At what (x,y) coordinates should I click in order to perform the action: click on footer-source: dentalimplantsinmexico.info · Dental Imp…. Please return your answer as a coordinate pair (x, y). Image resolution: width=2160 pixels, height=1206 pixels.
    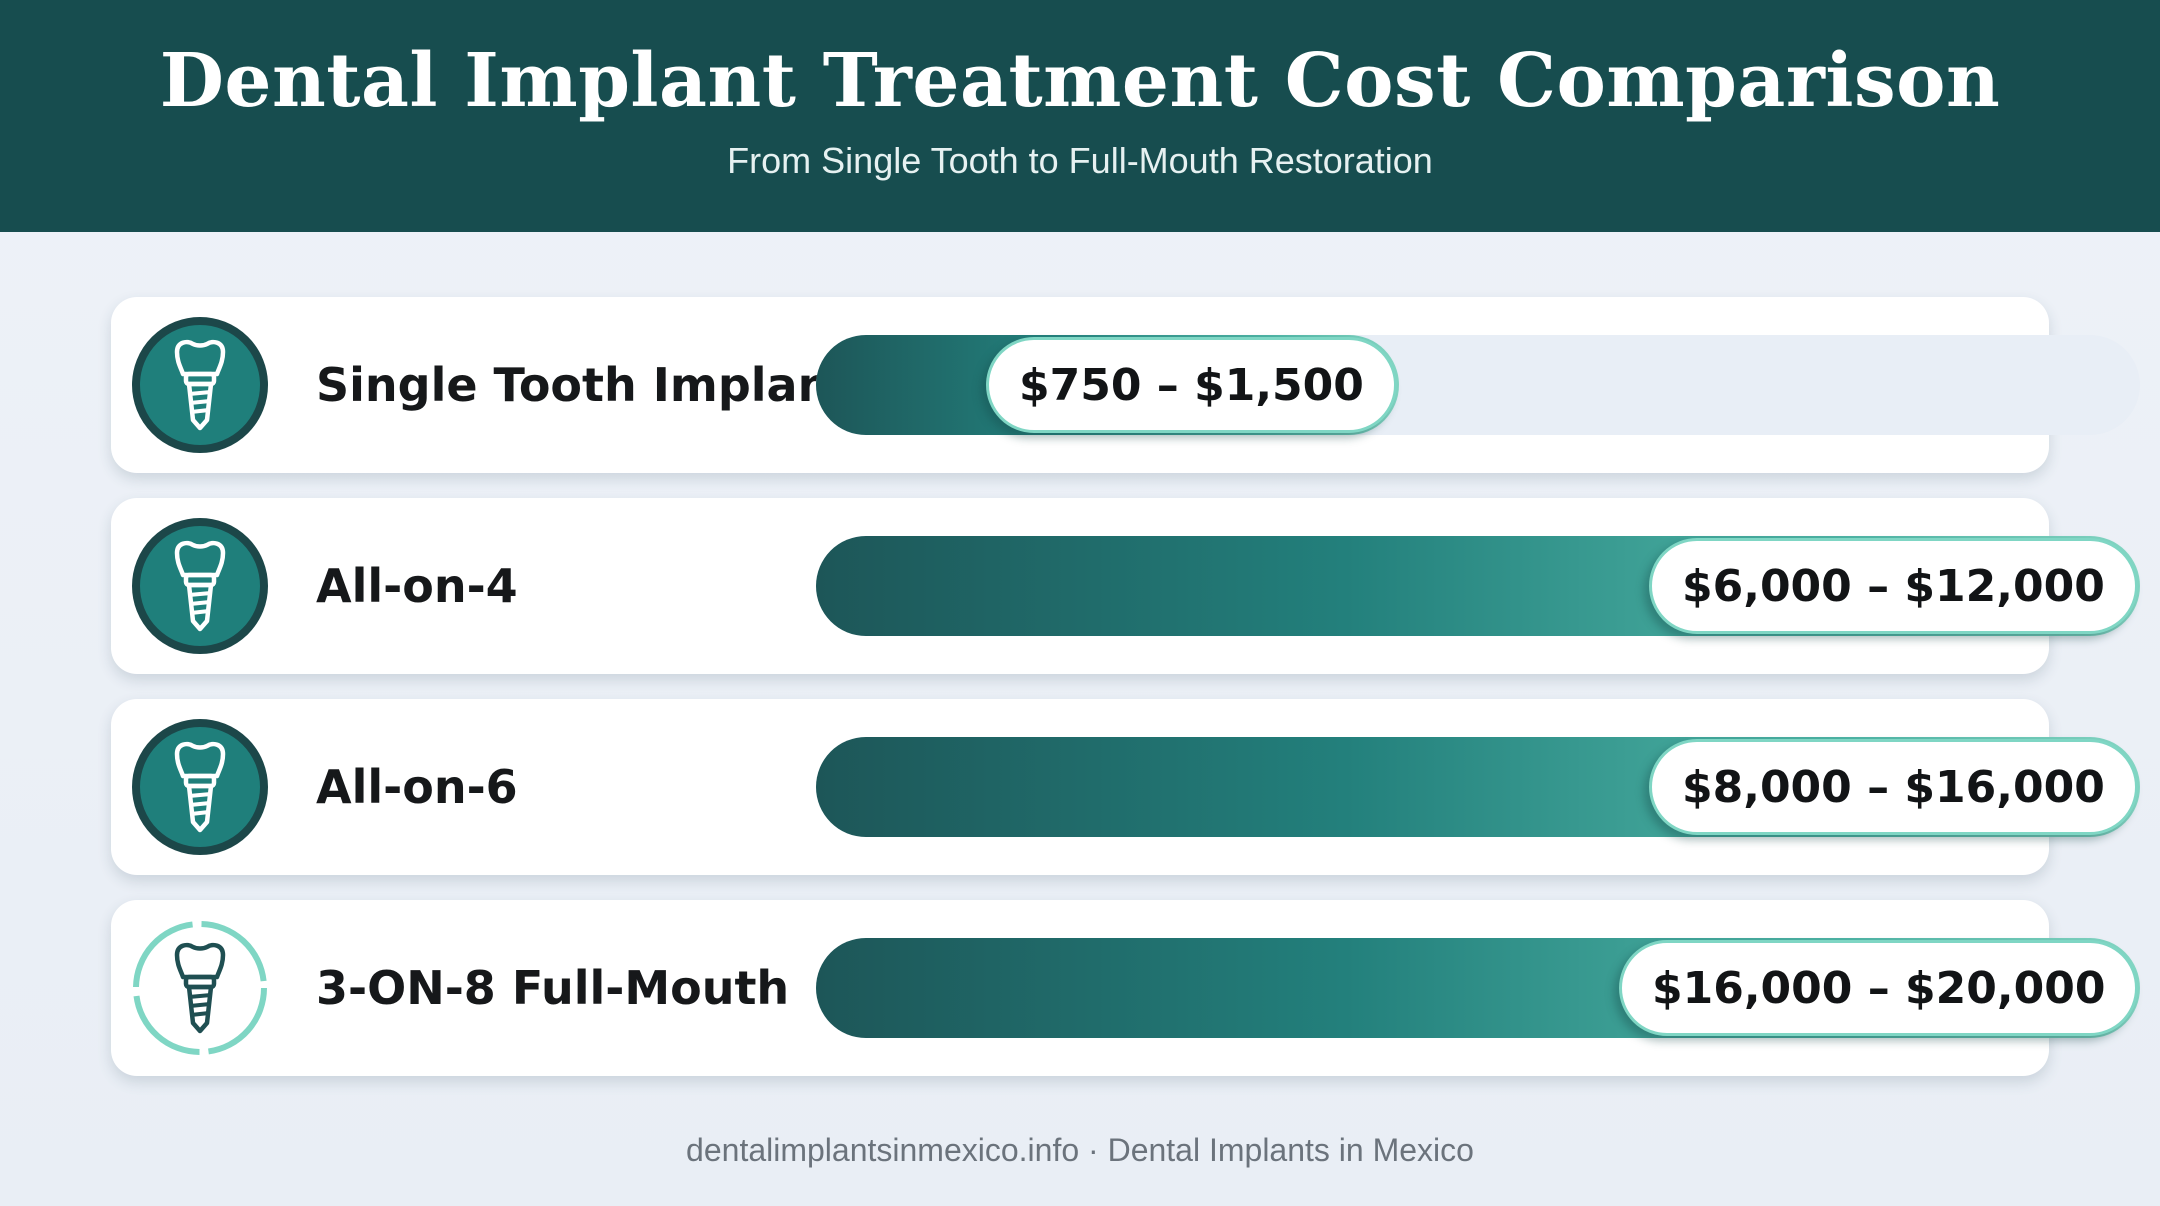
    Looking at the image, I should click on (1080, 1150).